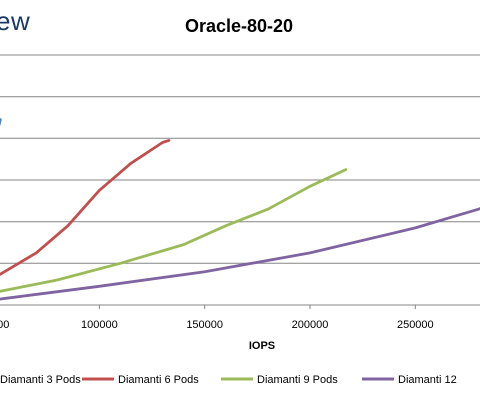  What do you see at coordinates (415, 325) in the screenshot?
I see `x-tick-label: 250000` at bounding box center [415, 325].